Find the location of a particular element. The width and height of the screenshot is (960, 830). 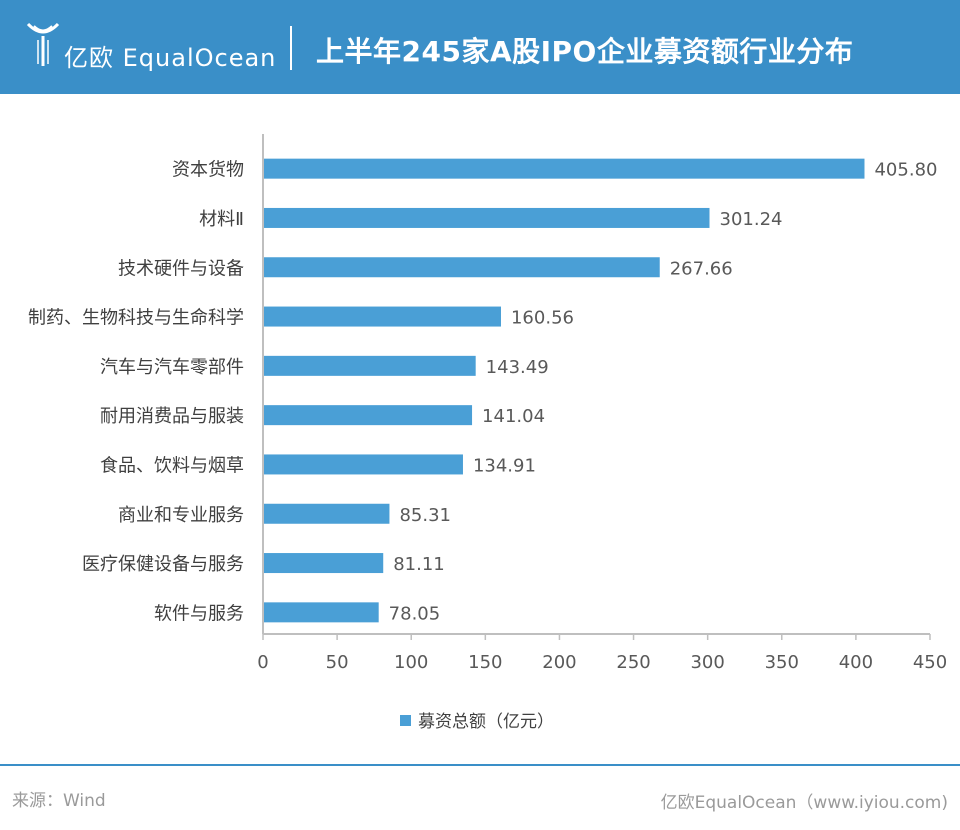

x-tick-label: 400 is located at coordinates (856, 662).